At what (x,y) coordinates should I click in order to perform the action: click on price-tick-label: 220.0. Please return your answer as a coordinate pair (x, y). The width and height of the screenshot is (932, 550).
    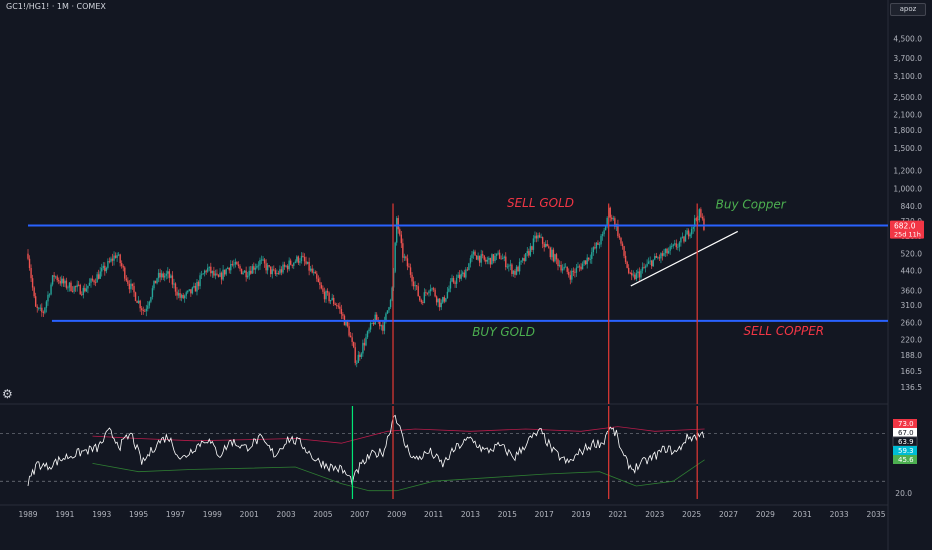
    Looking at the image, I should click on (912, 339).